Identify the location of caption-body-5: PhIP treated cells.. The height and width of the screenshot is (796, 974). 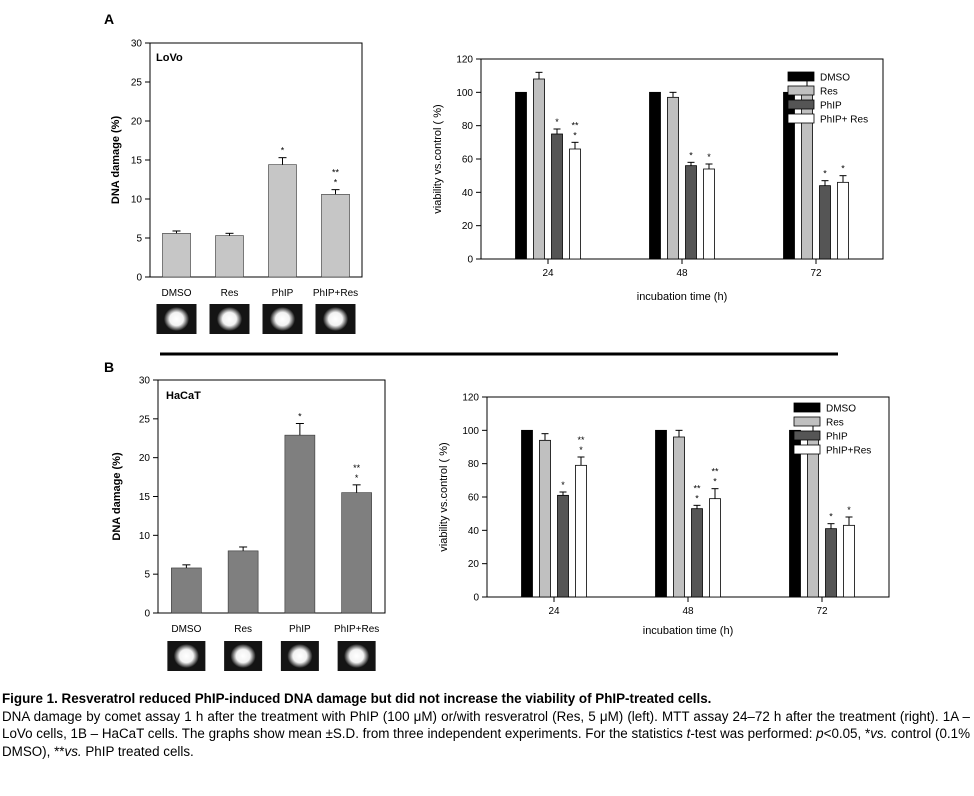
(137, 751).